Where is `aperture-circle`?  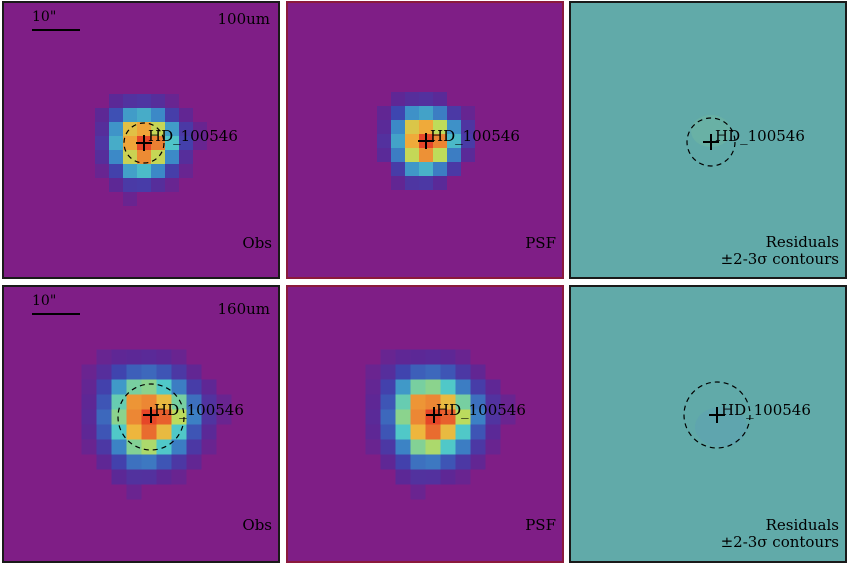 aperture-circle is located at coordinates (711, 142).